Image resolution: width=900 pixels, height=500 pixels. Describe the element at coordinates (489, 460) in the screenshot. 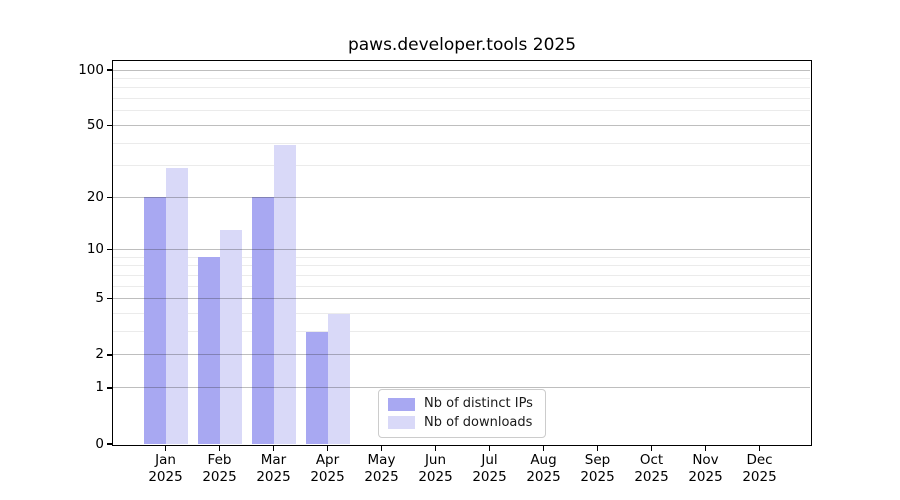

I see `x-tick-month: Jul` at that location.